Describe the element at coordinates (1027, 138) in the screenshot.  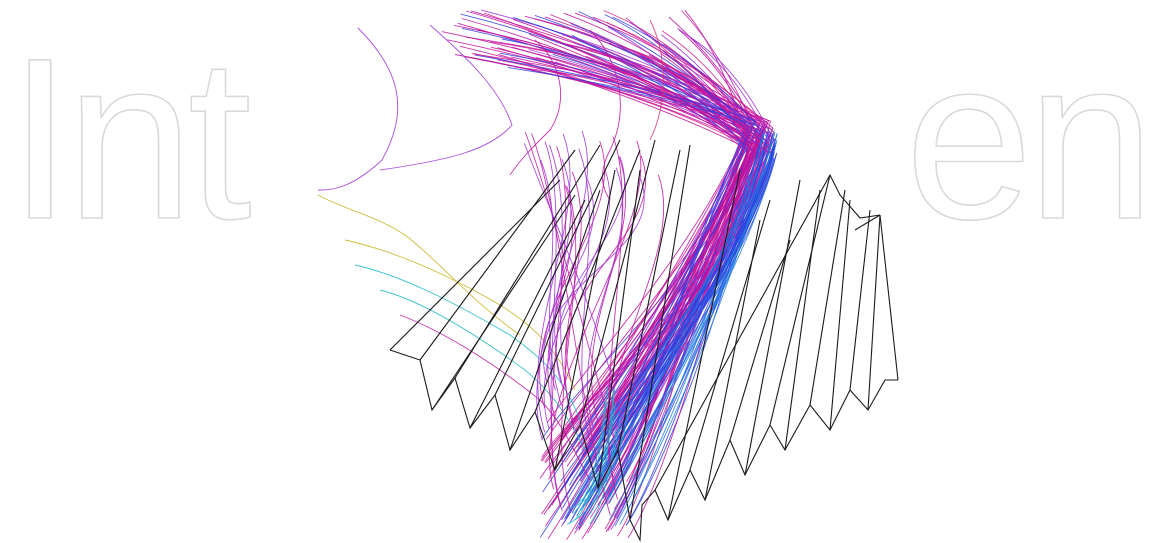
I see `watermark-right-text: en` at that location.